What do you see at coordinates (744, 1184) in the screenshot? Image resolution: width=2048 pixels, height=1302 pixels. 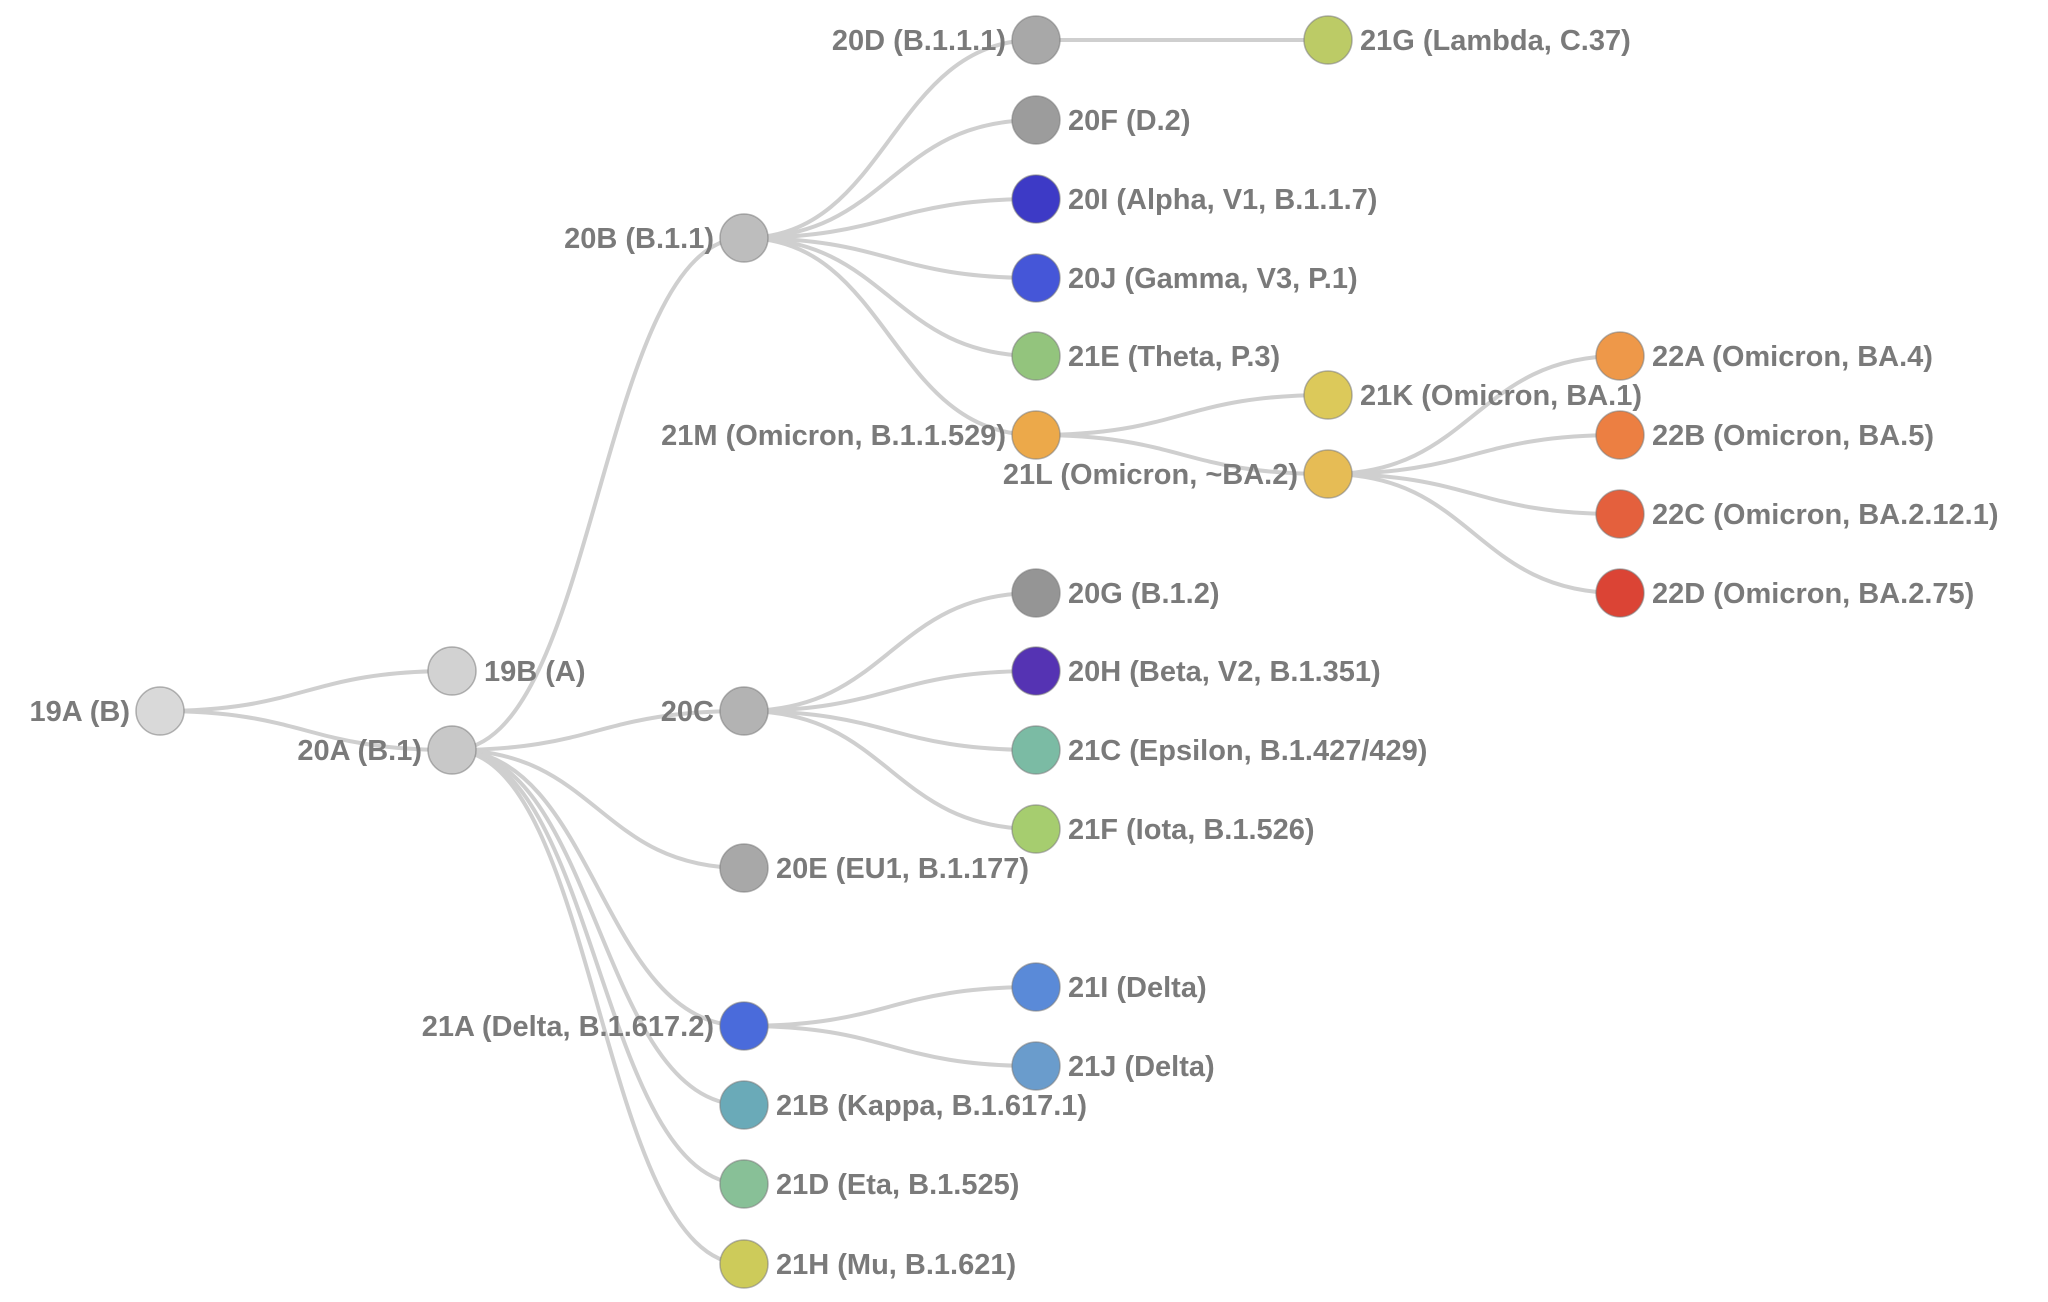 I see `node-21d` at bounding box center [744, 1184].